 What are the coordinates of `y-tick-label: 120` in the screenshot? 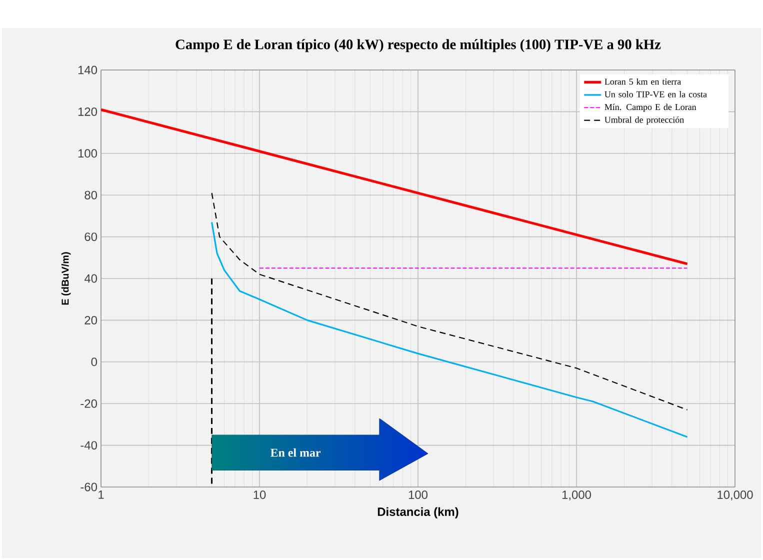 It's located at (88, 111).